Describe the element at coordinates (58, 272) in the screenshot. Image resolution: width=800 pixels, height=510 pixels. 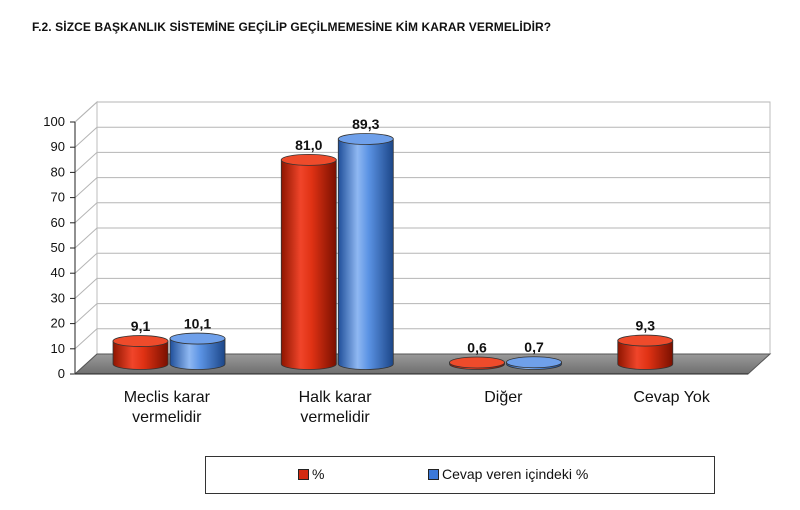
I see `y-tick-label: 40` at that location.